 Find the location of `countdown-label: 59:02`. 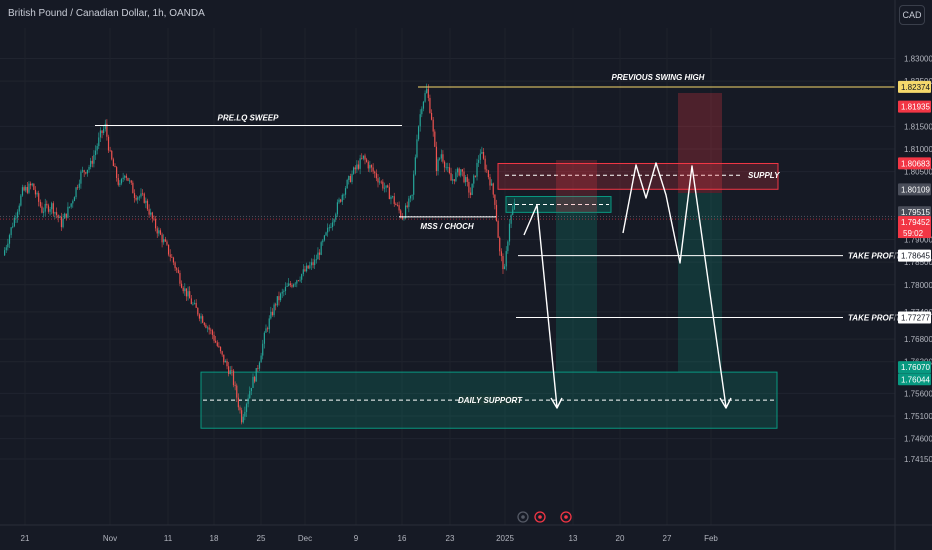

countdown-label: 59:02 is located at coordinates (913, 233).